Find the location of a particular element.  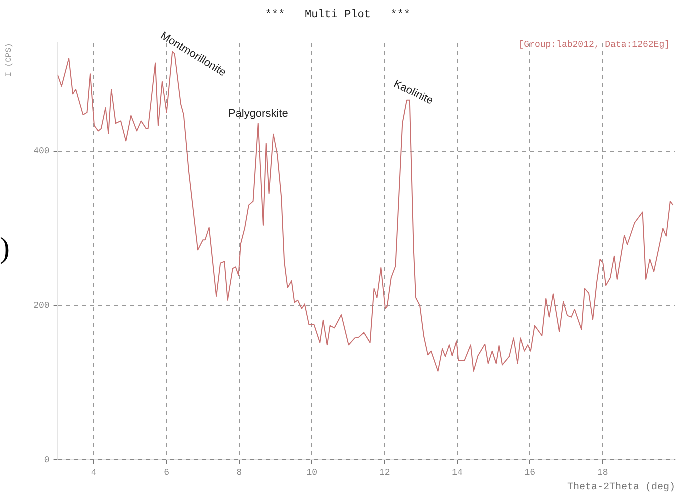

annotation: [Group:lab2012, Data:1262Eg] is located at coordinates (594, 45).